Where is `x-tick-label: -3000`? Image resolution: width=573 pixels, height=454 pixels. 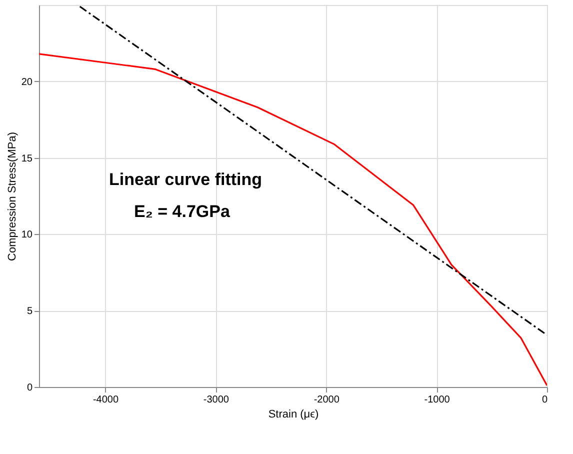 x-tick-label: -3000 is located at coordinates (216, 400).